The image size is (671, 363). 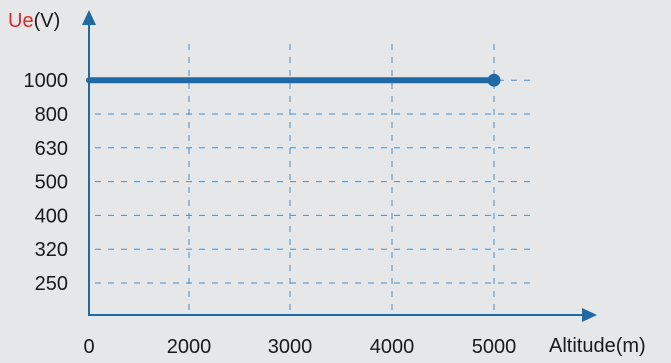 What do you see at coordinates (392, 347) in the screenshot?
I see `x-tick-label: 4000` at bounding box center [392, 347].